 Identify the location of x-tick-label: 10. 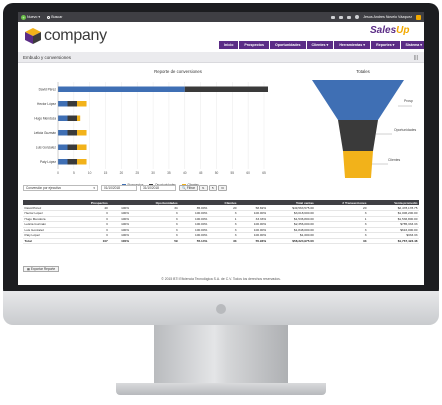
(90, 173).